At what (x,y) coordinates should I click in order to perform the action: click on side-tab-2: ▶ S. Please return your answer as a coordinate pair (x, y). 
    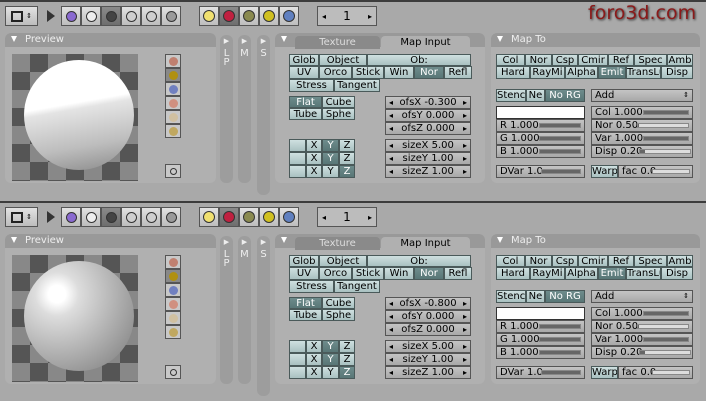
    Looking at the image, I should click on (263, 115).